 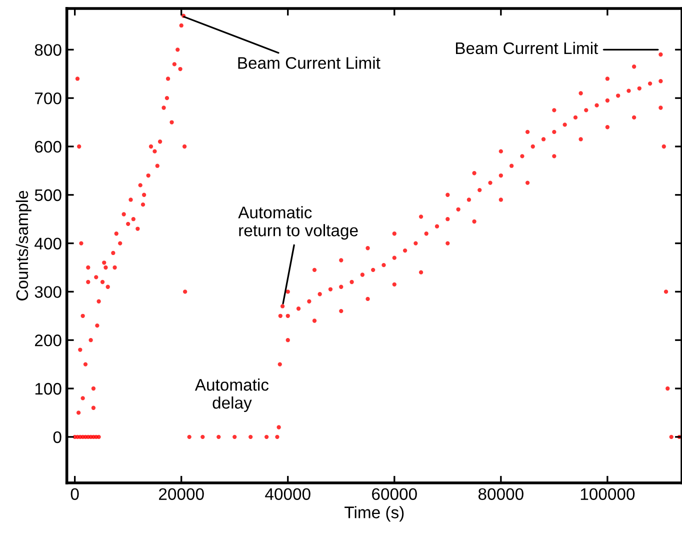 I want to click on x-tick-label: 80000, so click(x=501, y=494).